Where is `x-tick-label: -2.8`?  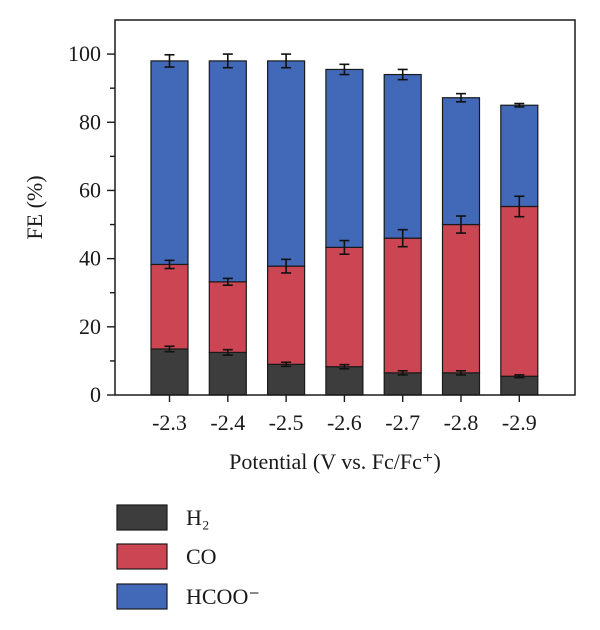 x-tick-label: -2.8 is located at coordinates (461, 422).